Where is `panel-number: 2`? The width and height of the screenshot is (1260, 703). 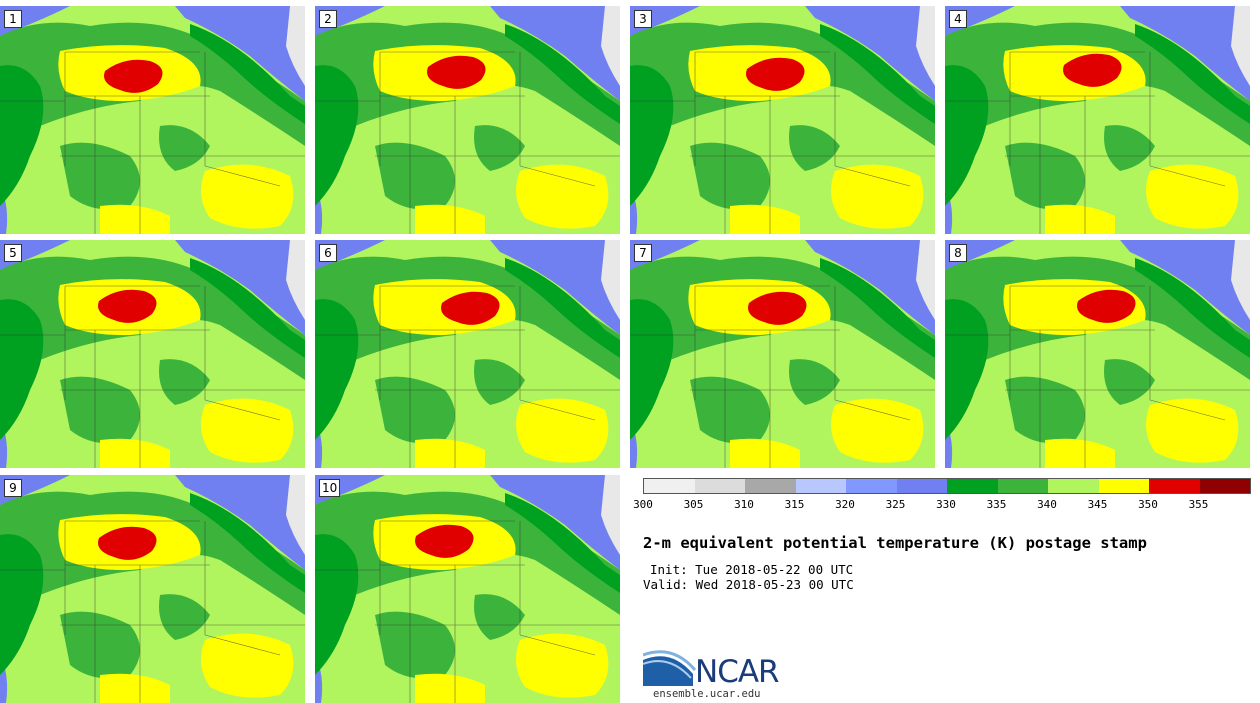
panel-number: 2 is located at coordinates (328, 19).